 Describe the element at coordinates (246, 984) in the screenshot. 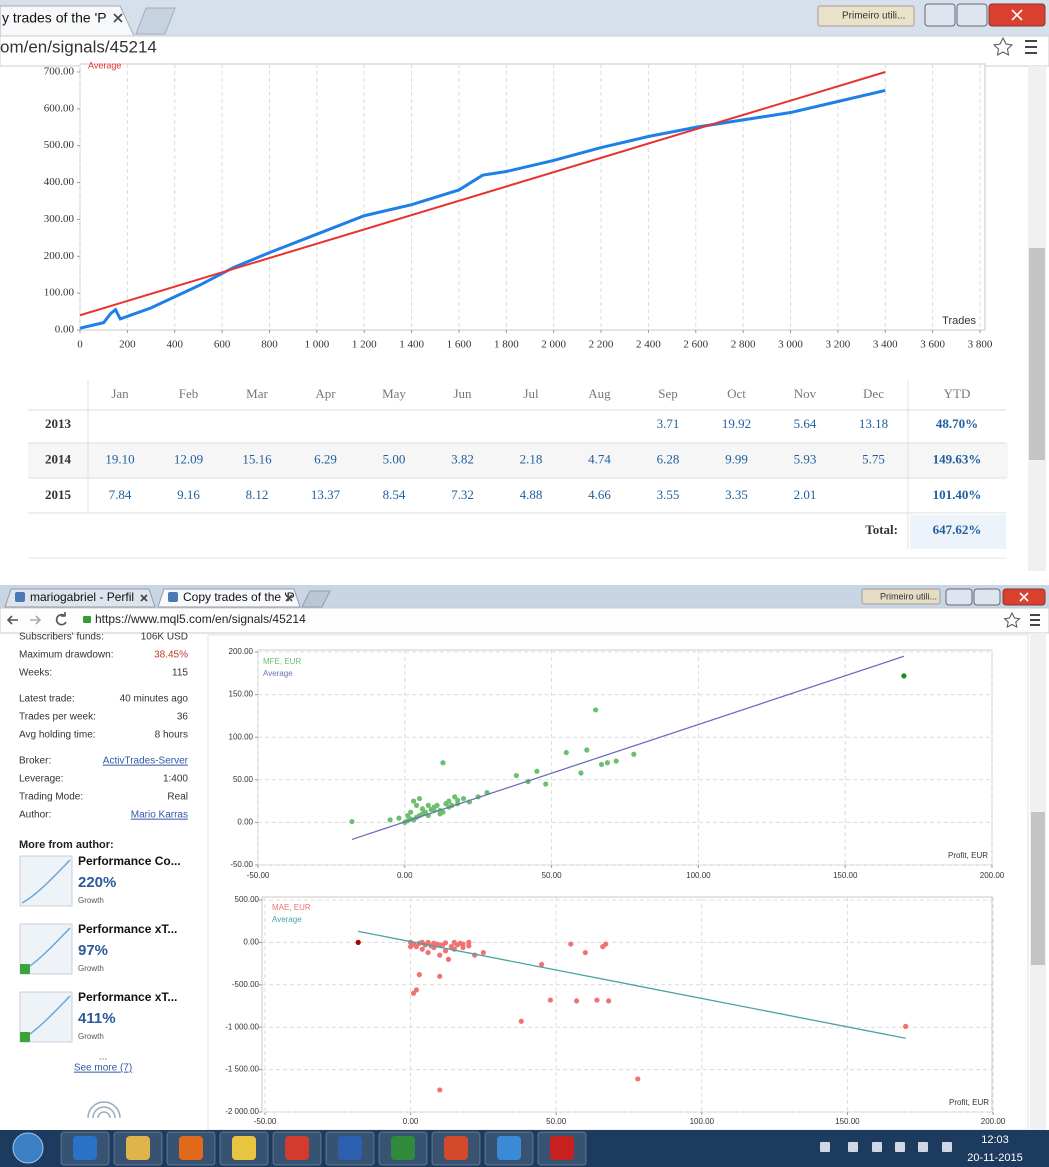

I see `y-tick-label: -500.00` at that location.